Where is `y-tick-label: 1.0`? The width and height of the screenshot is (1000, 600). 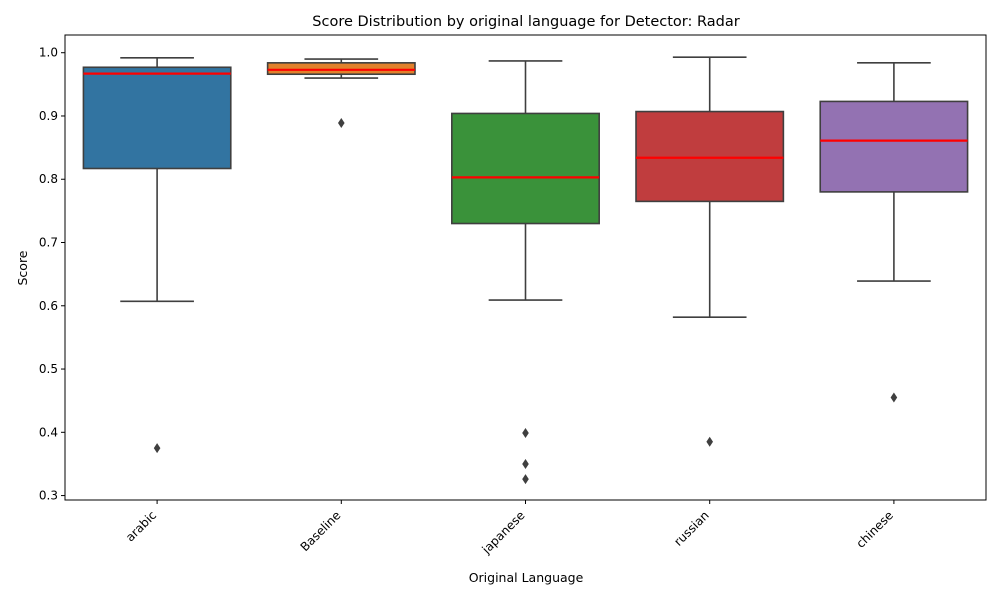
y-tick-label: 1.0 is located at coordinates (48, 53).